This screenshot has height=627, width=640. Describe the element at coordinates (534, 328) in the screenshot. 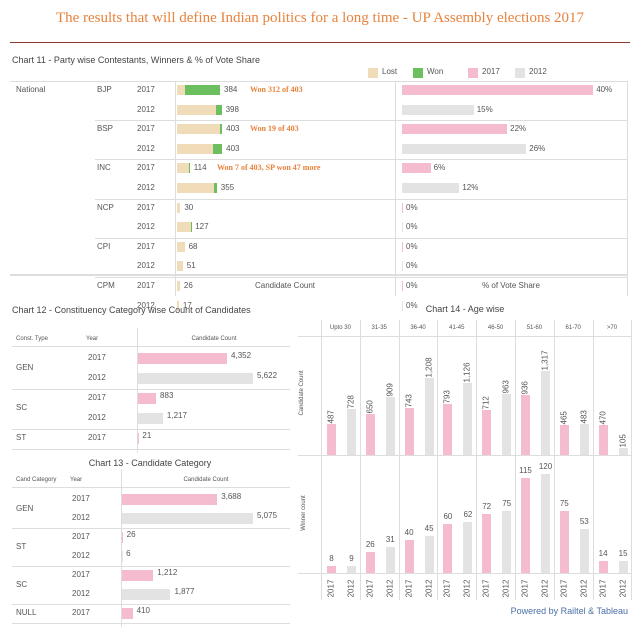

I see `age-header: 51-60` at that location.